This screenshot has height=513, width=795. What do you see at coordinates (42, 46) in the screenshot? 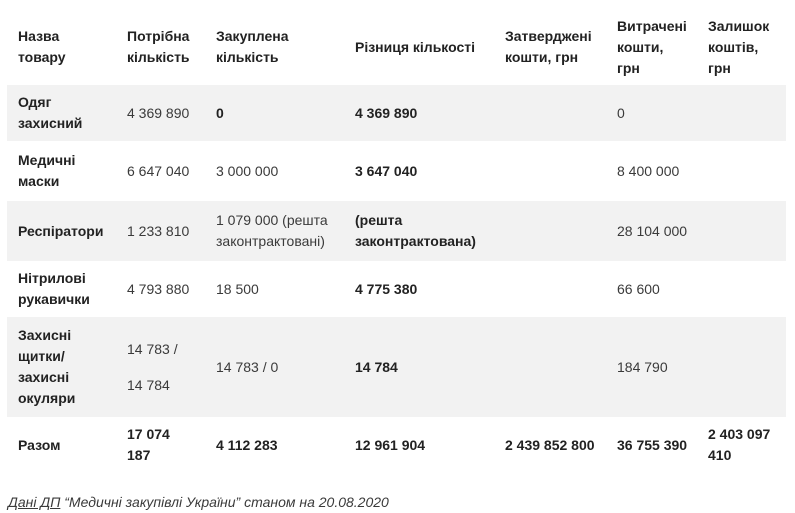
I see `header-product-name: Назва товару` at bounding box center [42, 46].